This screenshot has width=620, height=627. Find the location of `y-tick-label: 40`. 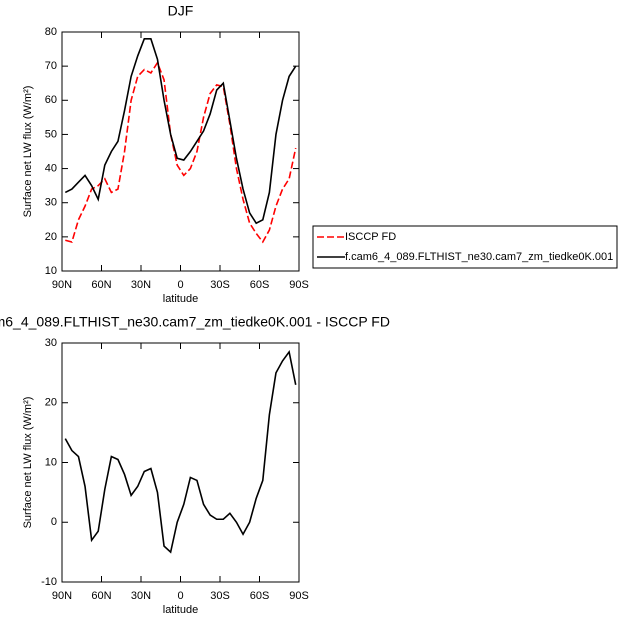

y-tick-label: 40 is located at coordinates (51, 168).